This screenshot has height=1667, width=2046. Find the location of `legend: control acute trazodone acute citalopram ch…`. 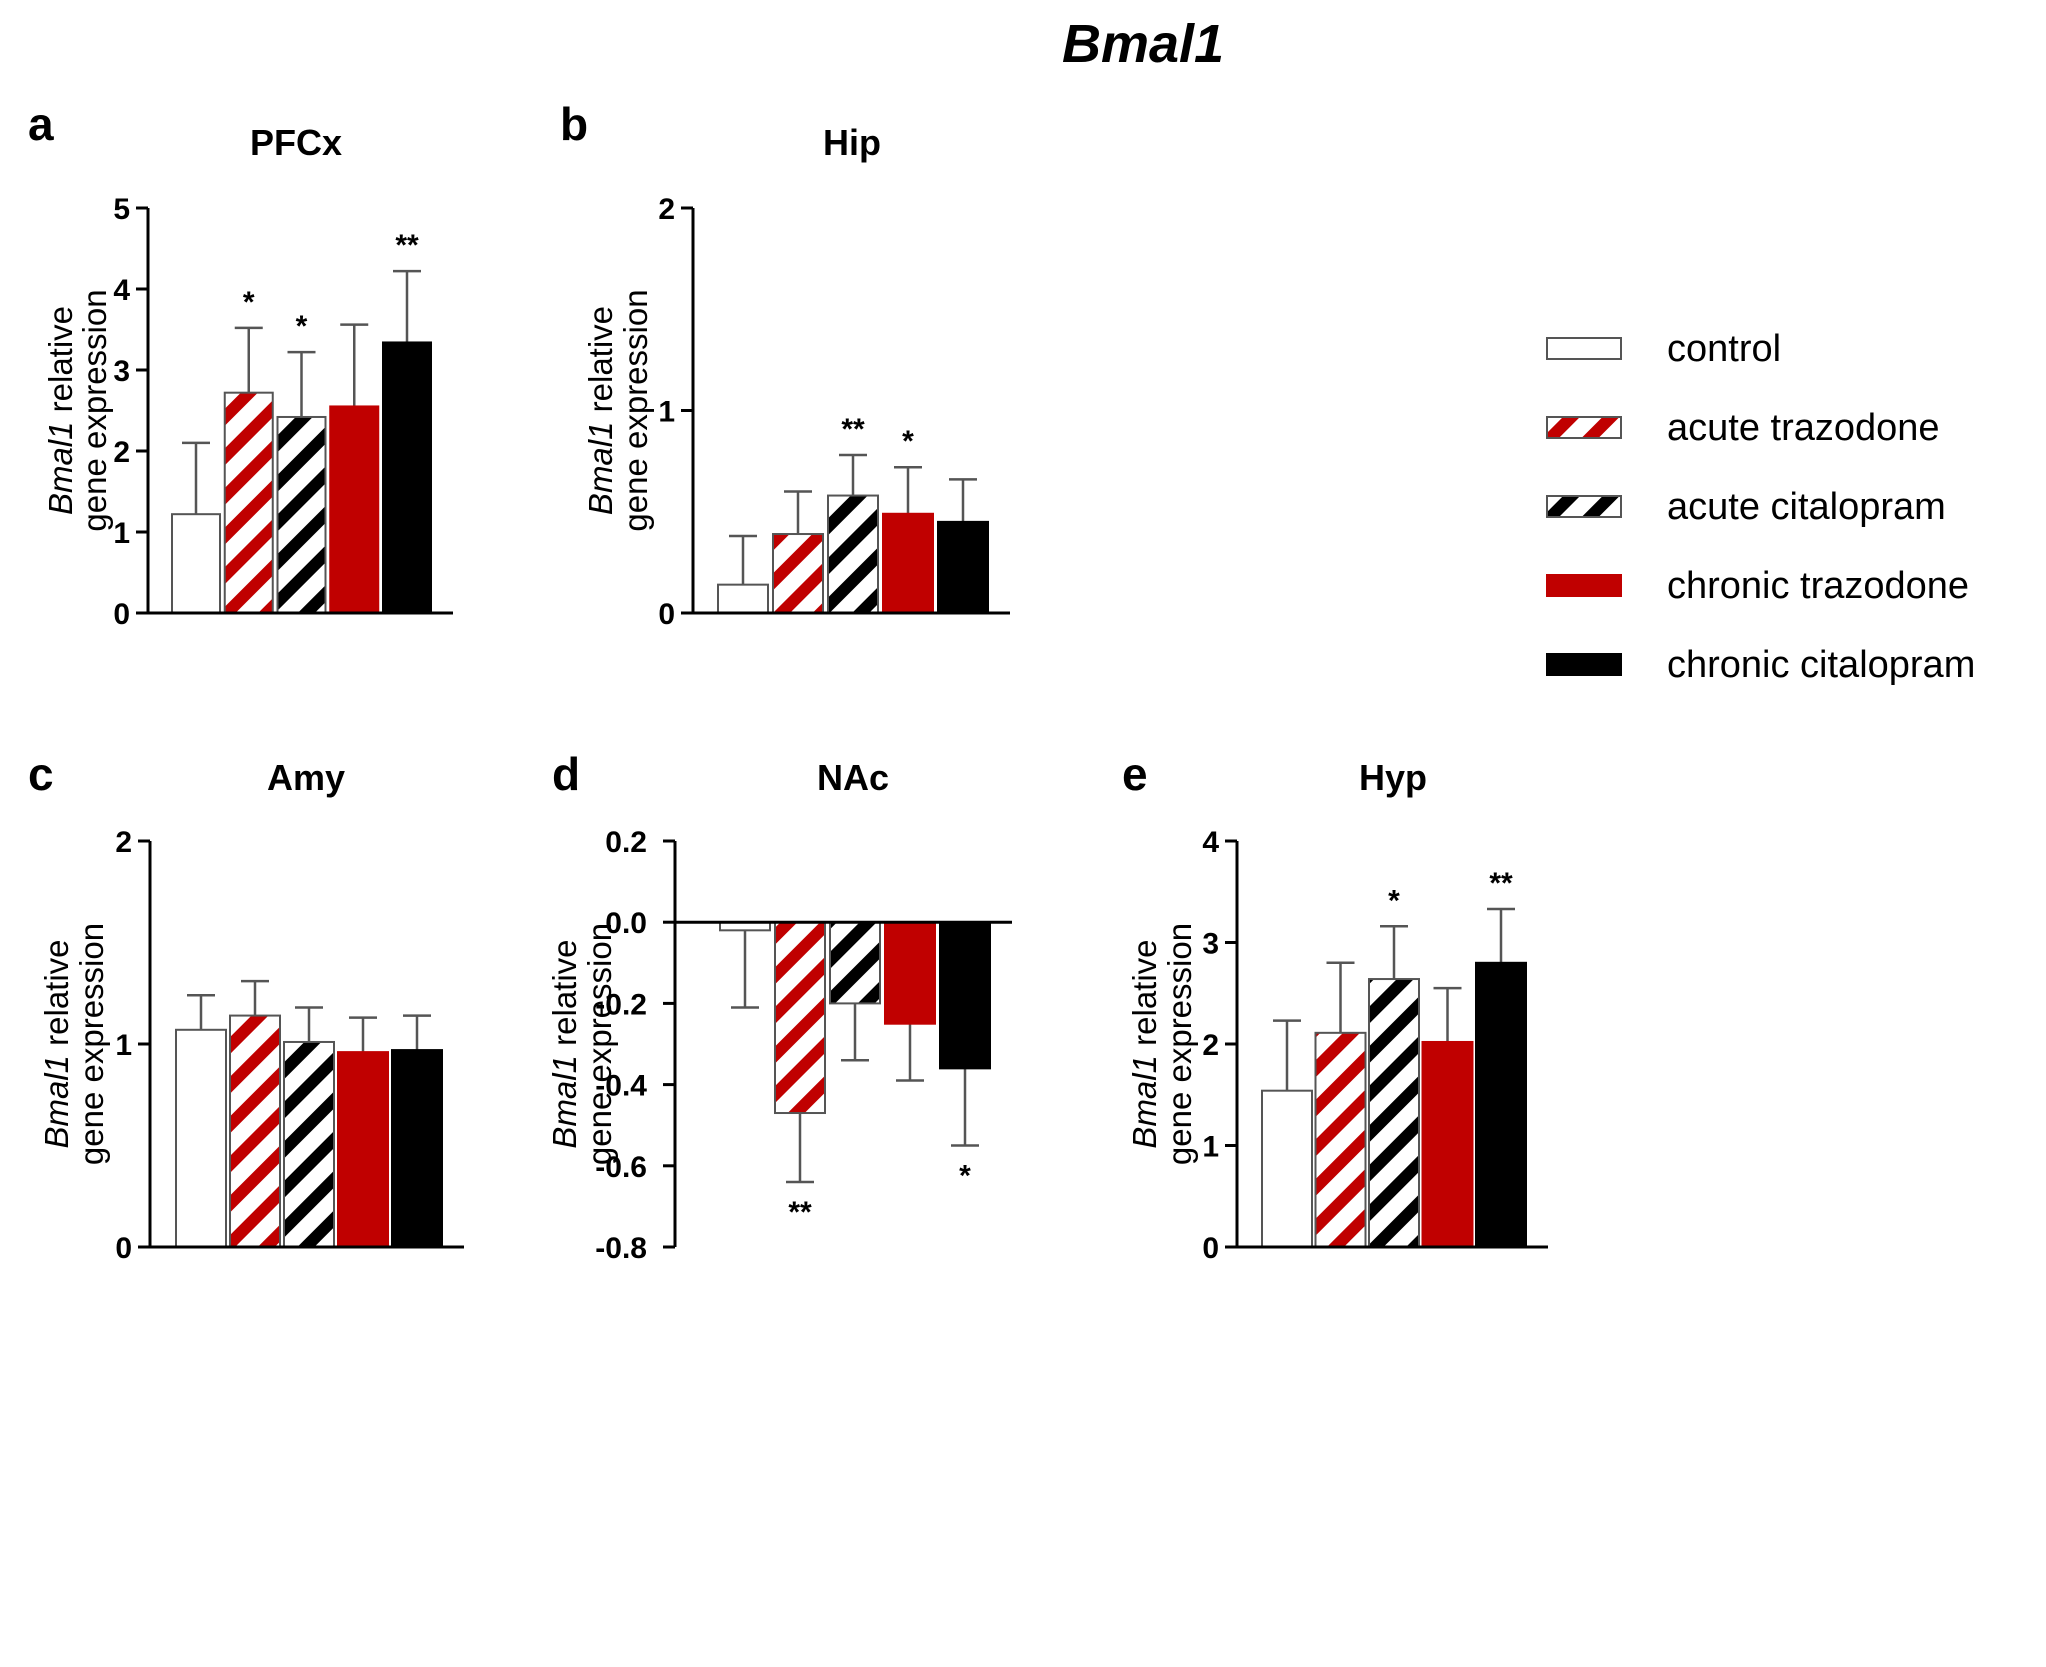

legend: control acute trazodone acute citalopram ch… is located at coordinates (1760, 507).